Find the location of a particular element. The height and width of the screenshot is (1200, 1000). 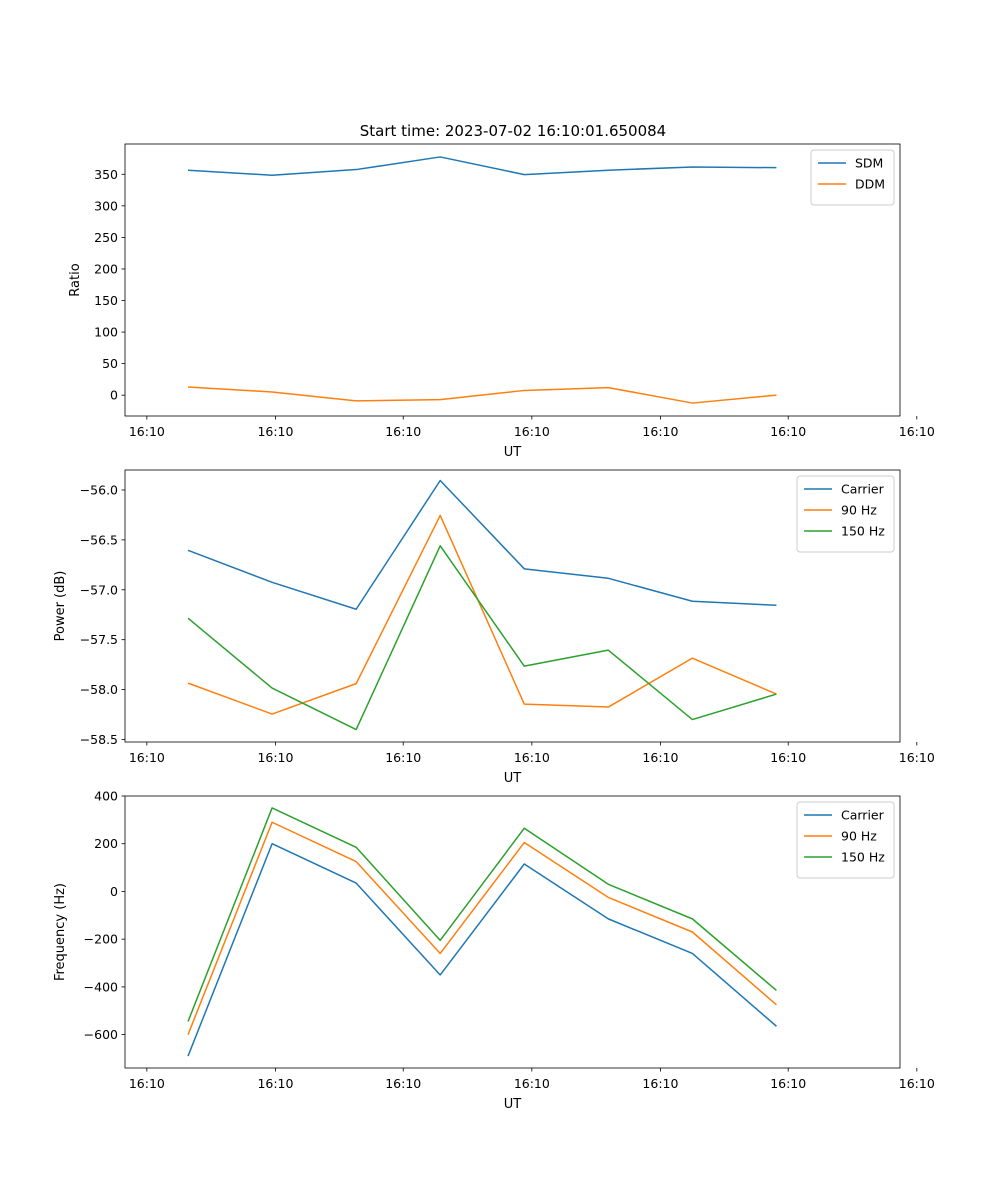

frequency-legend: Carrier 90 Hz 150 Hz is located at coordinates (845, 840).